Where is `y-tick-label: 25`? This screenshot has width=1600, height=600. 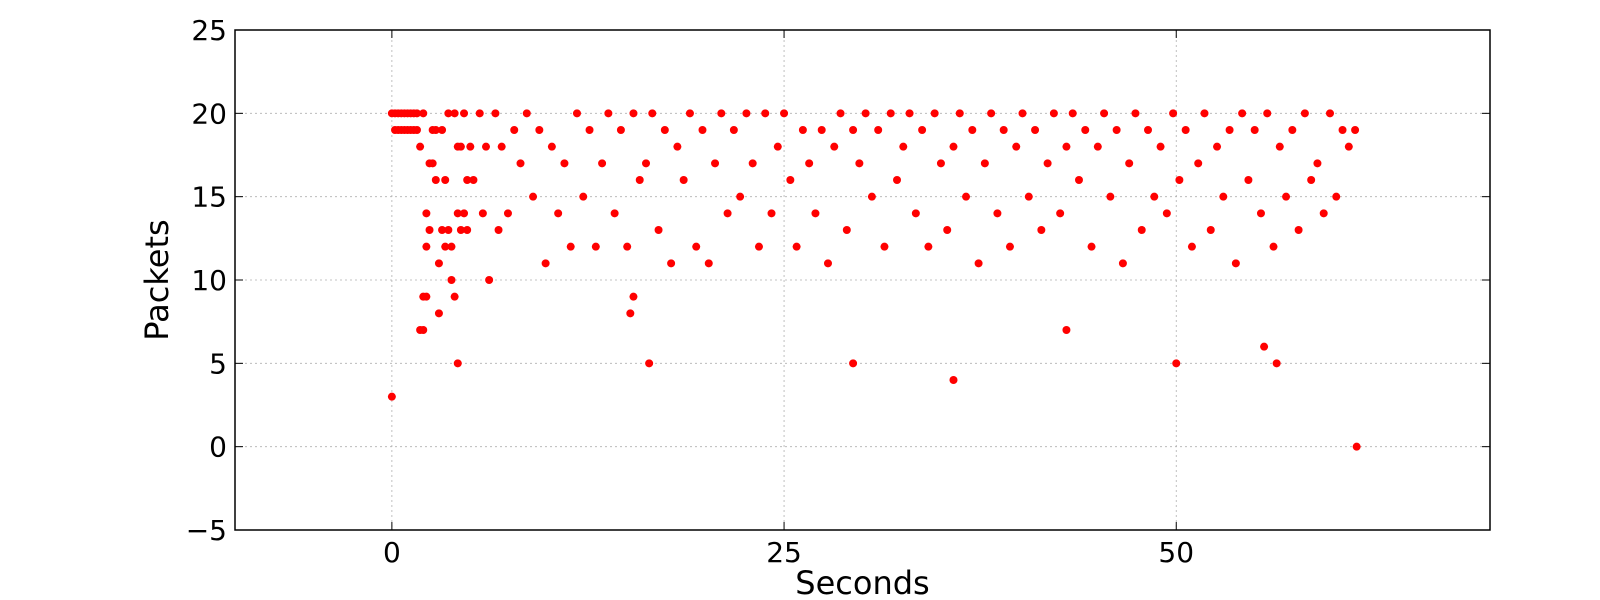
y-tick-label: 25 is located at coordinates (209, 30).